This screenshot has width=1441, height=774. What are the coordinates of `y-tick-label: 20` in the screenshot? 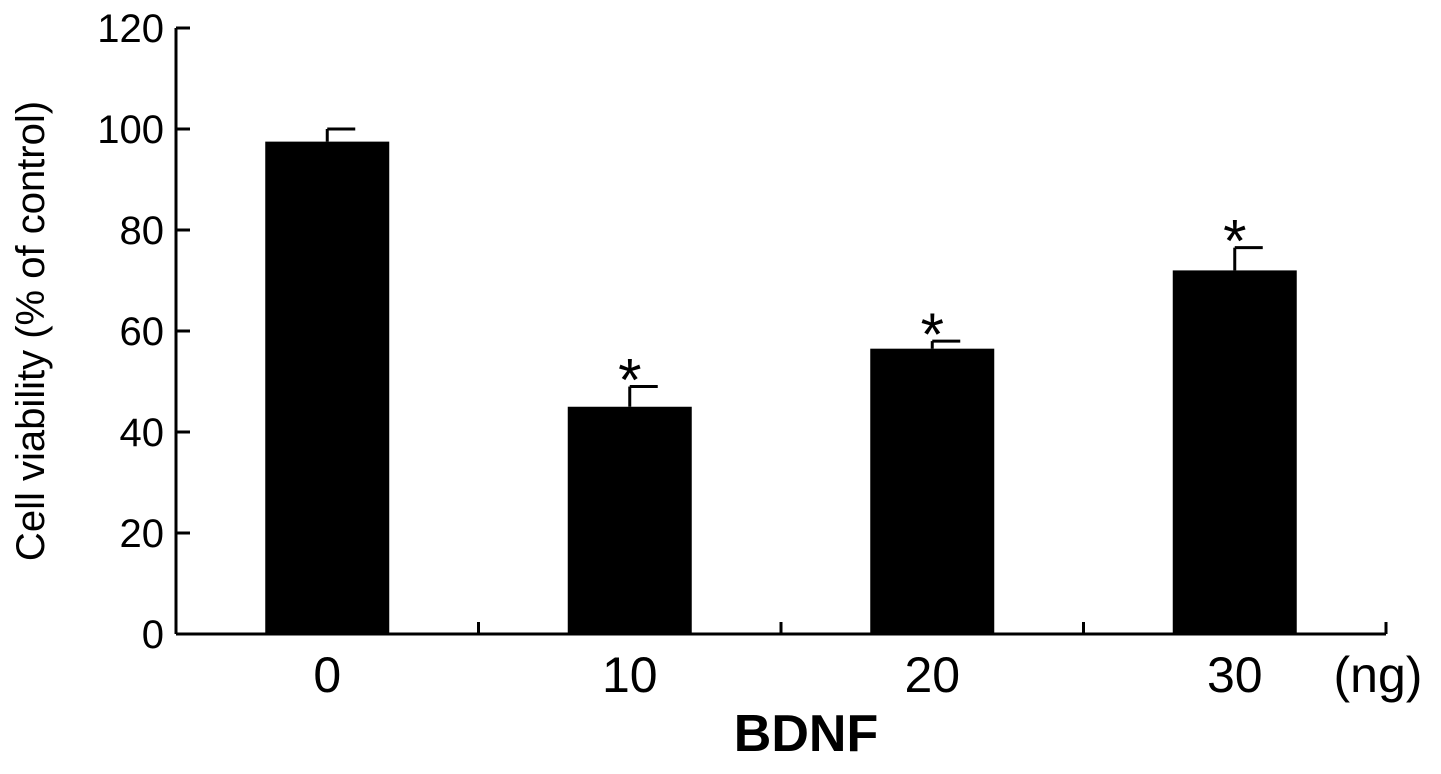 It's located at (142, 534).